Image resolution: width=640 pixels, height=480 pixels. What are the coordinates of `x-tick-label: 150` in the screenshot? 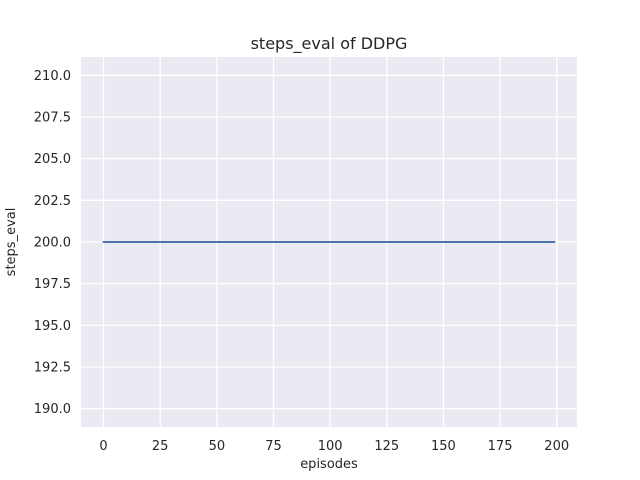 It's located at (443, 446).